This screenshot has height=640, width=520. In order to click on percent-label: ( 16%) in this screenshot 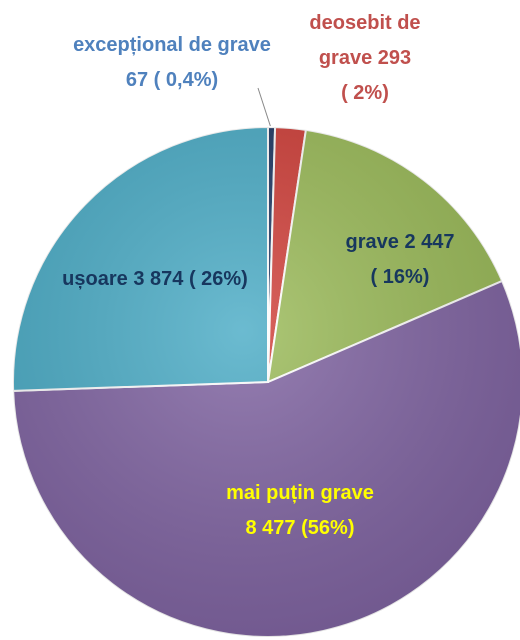, I will do `click(400, 277)`.